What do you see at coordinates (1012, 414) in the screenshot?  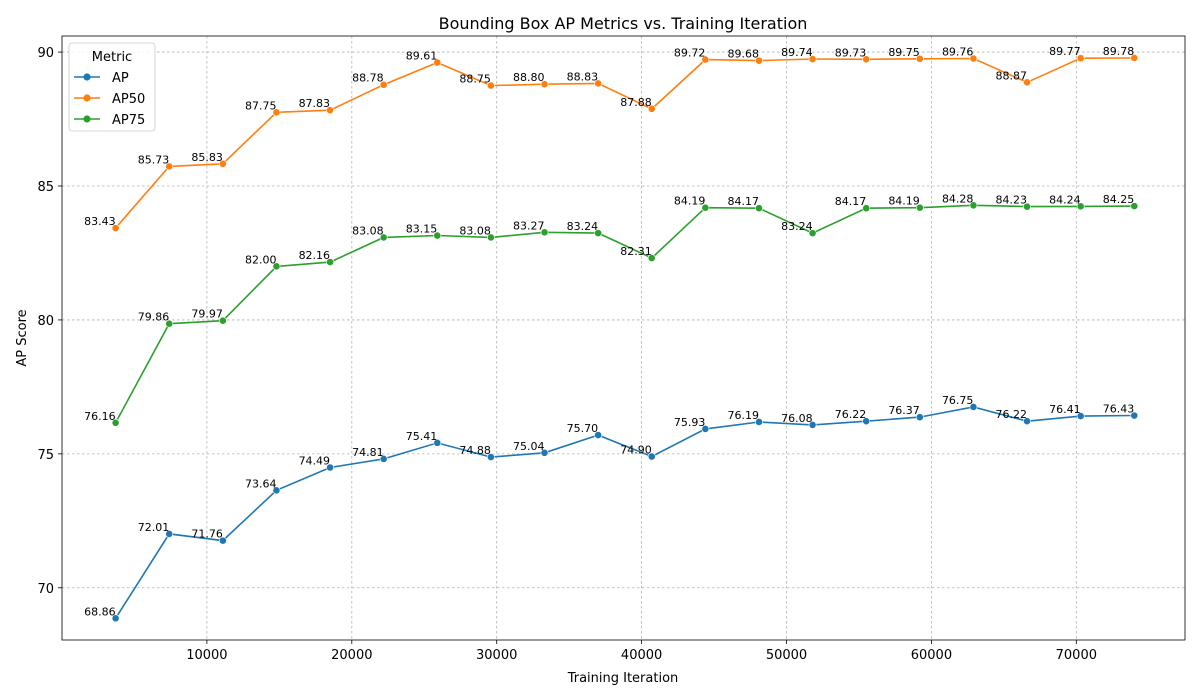 I see `data-label: 76.22` at bounding box center [1012, 414].